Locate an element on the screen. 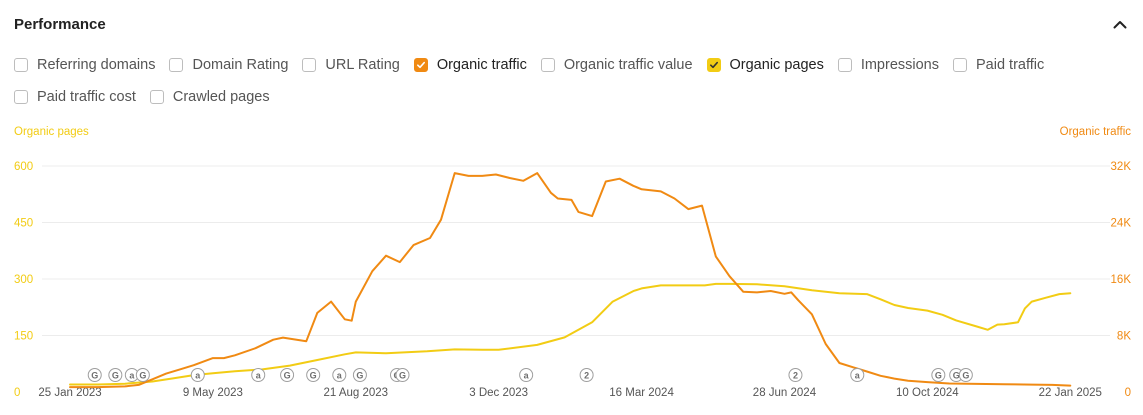  y-left-tick-label: 300 is located at coordinates (23, 280).